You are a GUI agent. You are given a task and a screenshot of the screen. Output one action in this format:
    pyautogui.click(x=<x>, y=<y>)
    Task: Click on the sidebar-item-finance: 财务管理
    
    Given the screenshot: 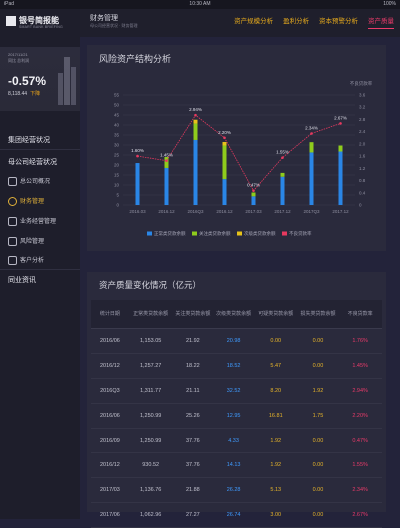 What is the action you would take?
    pyautogui.click(x=26, y=201)
    